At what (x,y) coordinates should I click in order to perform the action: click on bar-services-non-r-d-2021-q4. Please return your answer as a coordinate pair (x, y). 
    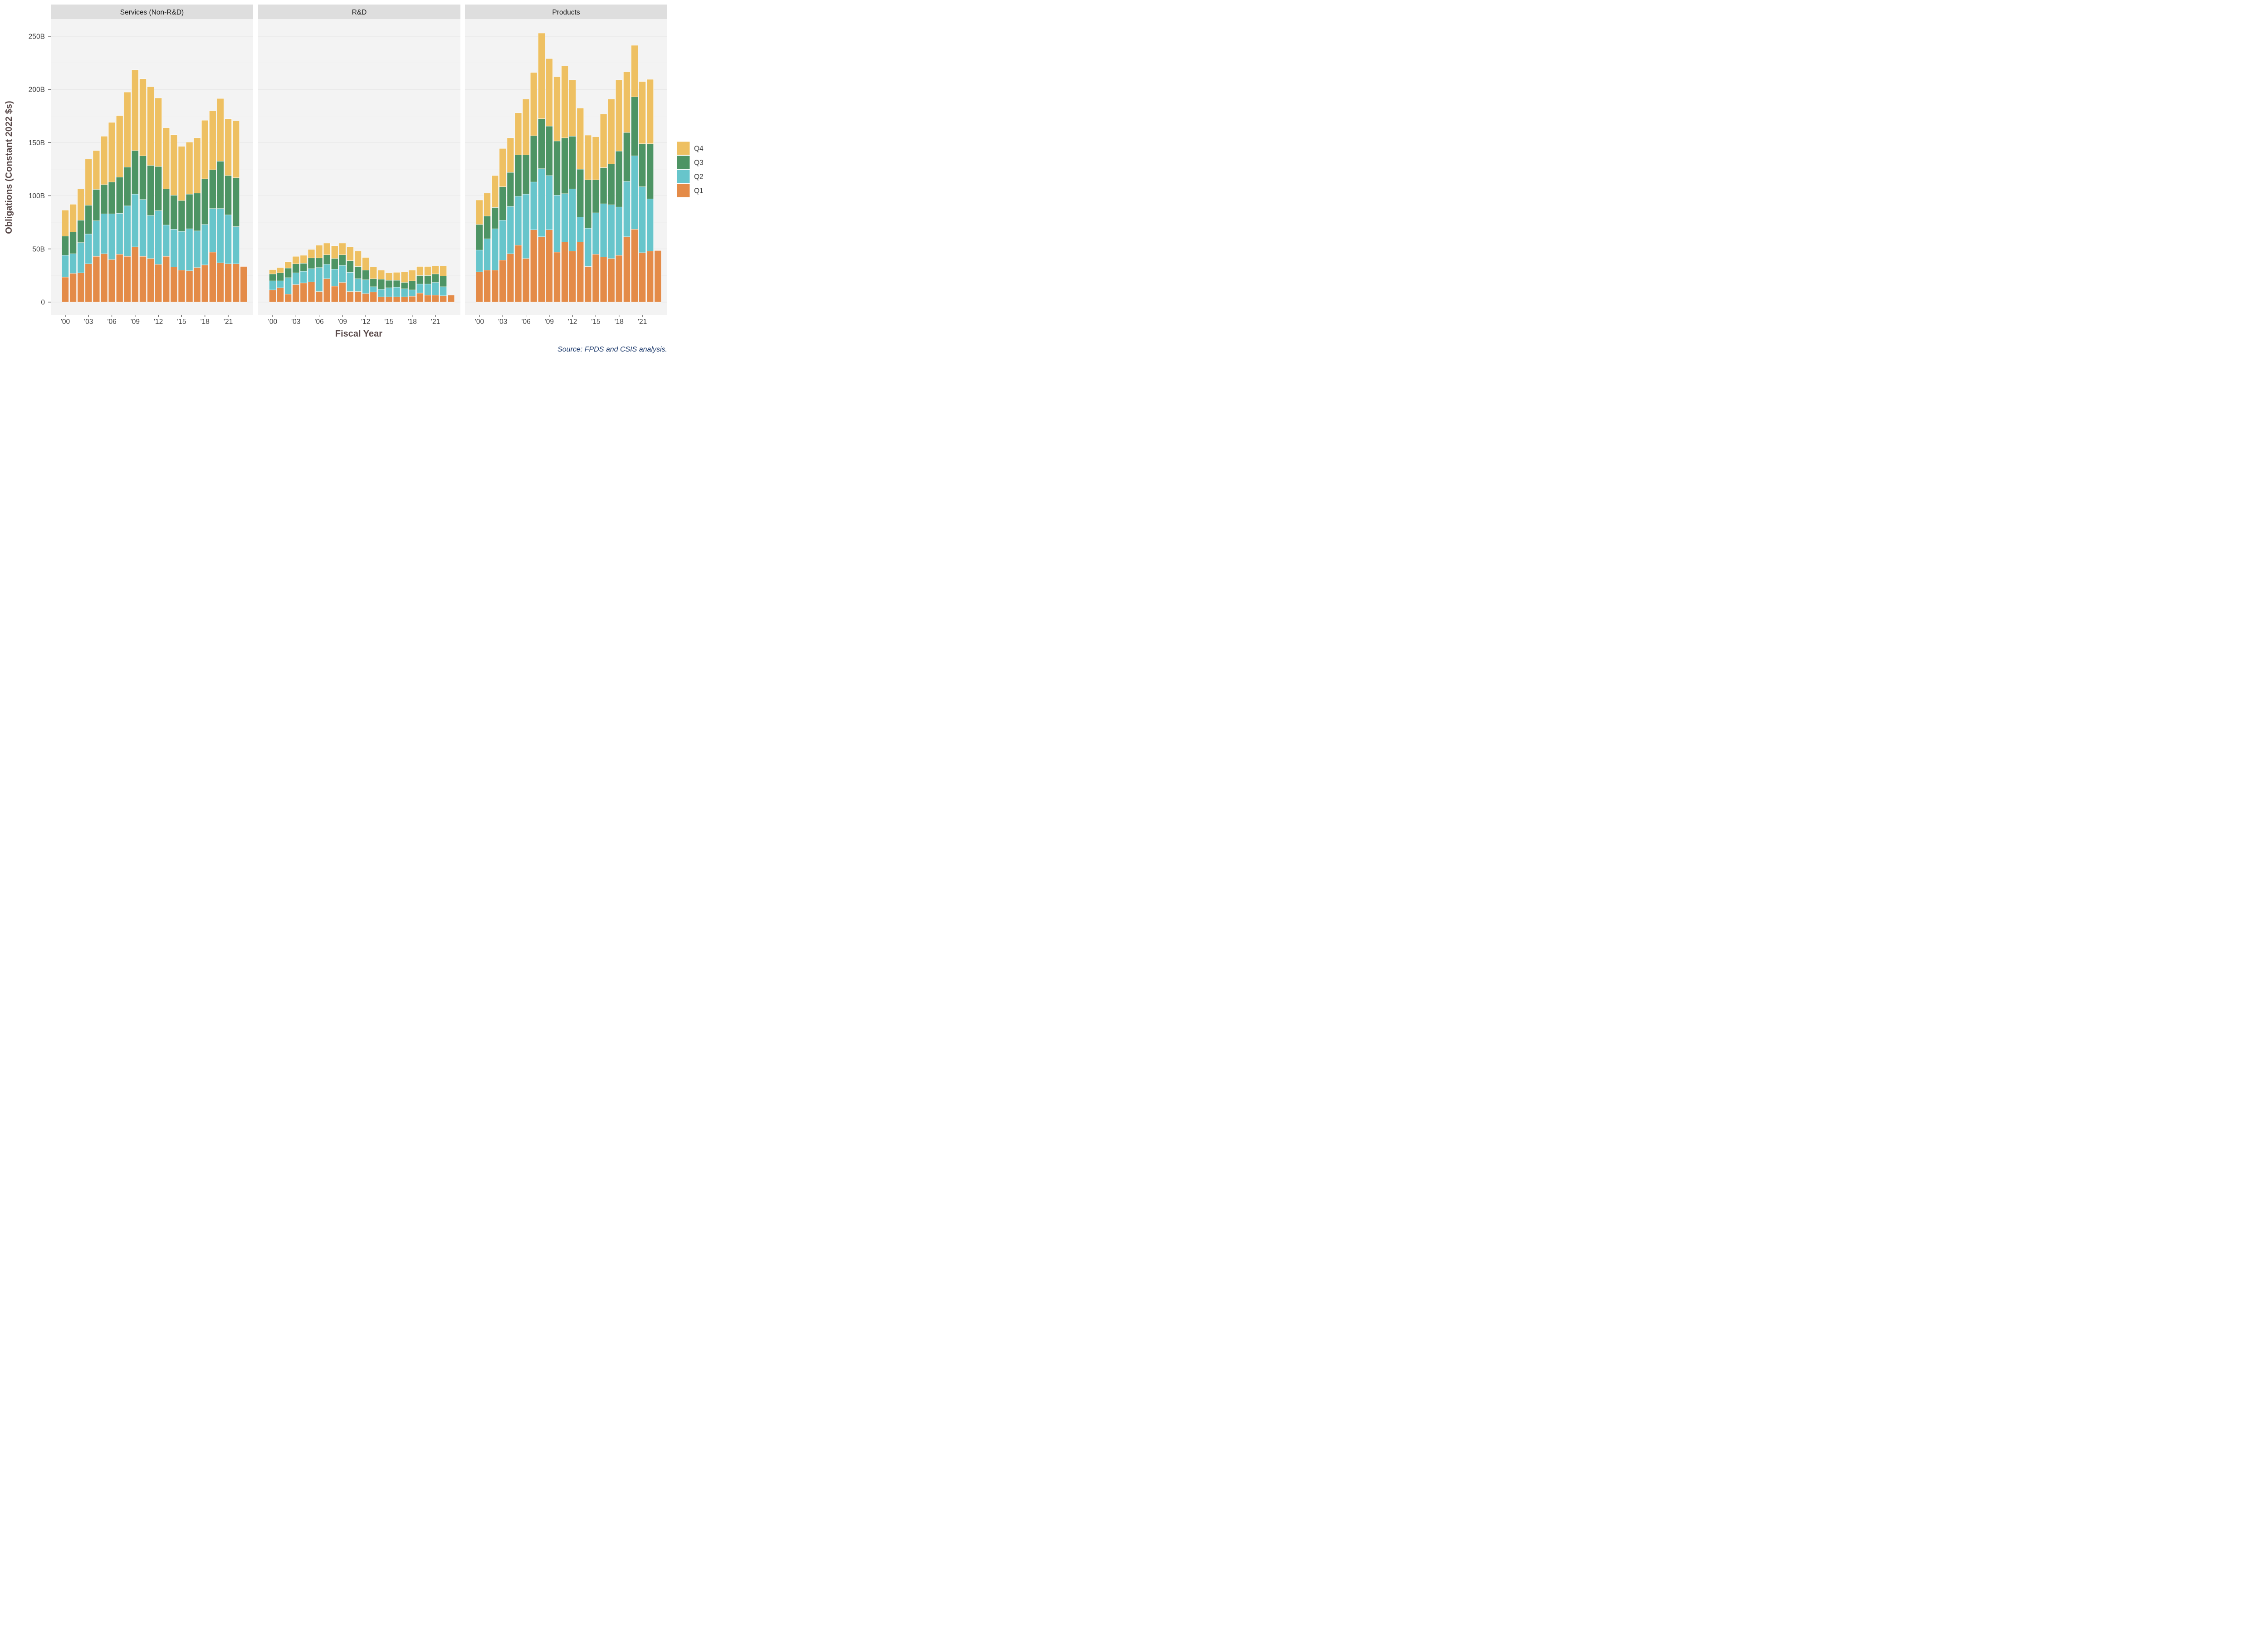
    Looking at the image, I should click on (229, 147).